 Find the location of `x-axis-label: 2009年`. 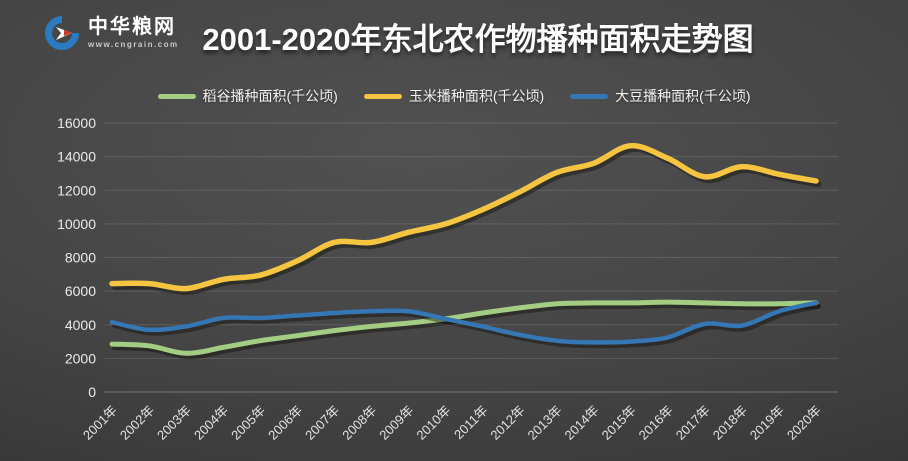

x-axis-label: 2009年 is located at coordinates (396, 423).